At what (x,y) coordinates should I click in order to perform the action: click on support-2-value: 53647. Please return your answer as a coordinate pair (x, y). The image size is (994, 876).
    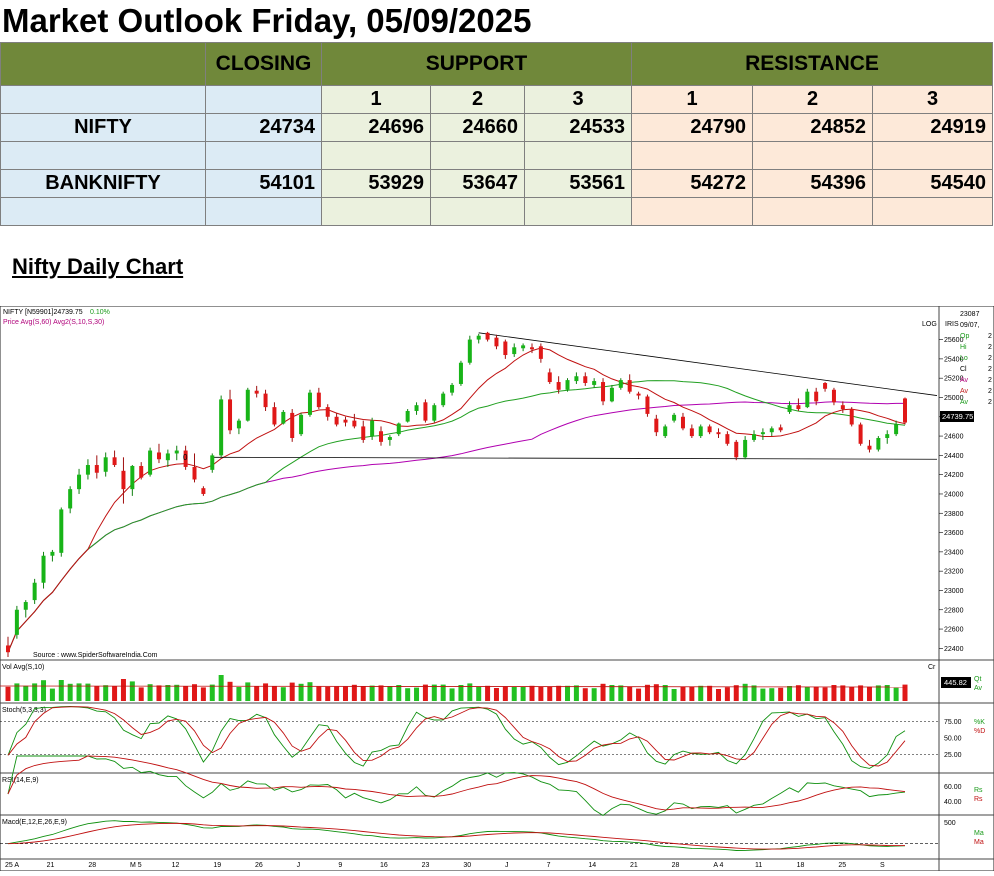
    Looking at the image, I should click on (477, 183).